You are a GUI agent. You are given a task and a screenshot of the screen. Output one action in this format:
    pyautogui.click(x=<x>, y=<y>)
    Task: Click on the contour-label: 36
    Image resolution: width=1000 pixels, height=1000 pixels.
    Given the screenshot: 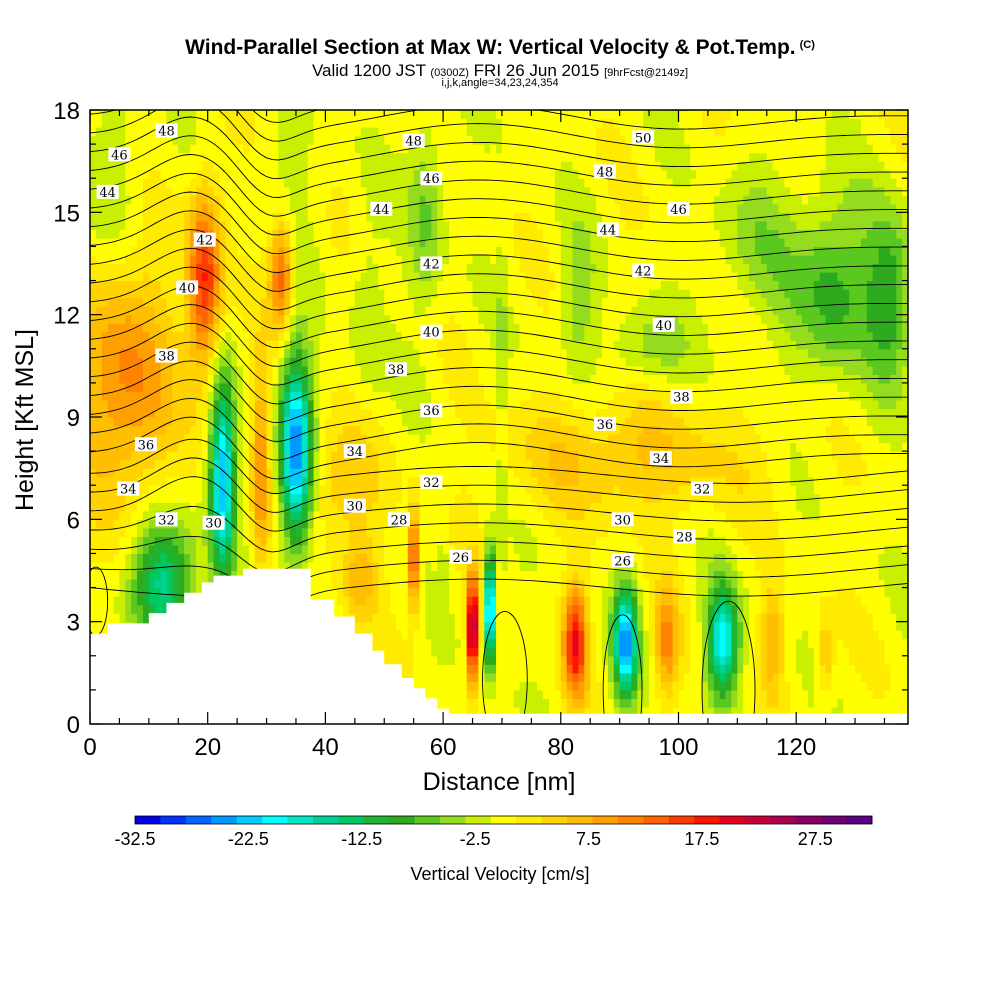 What is the action you would take?
    pyautogui.click(x=145, y=445)
    